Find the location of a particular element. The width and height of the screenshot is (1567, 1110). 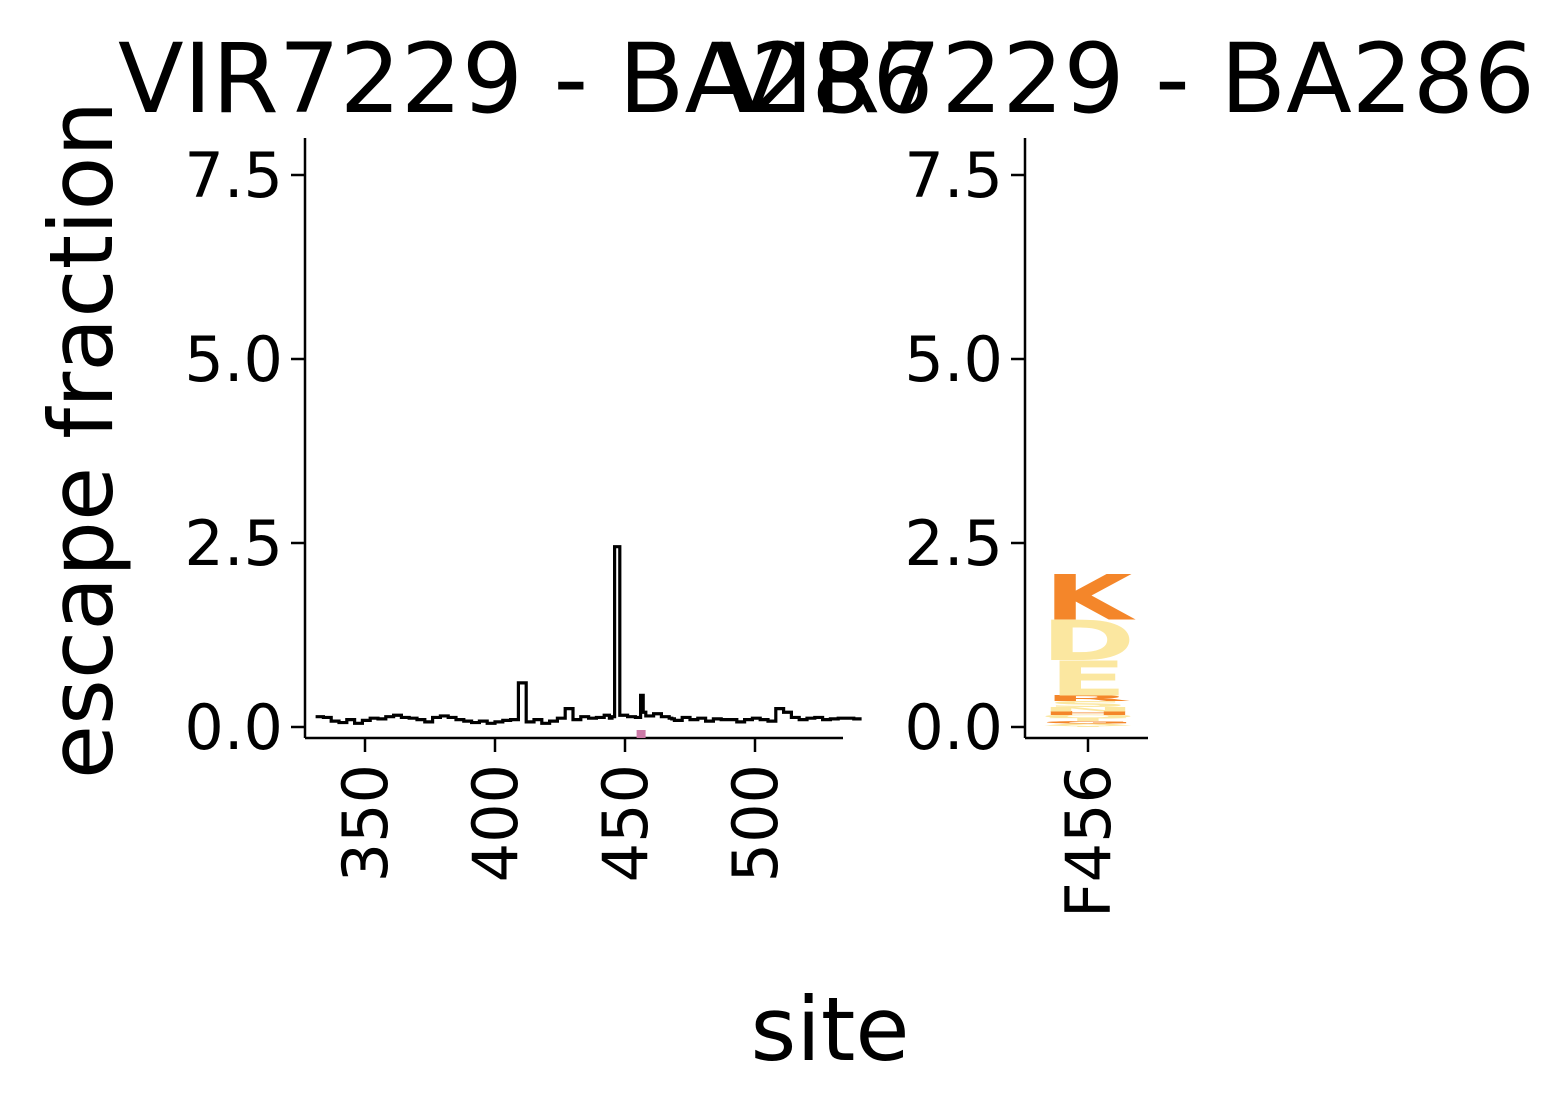

left-y-tick-label: 5.0 is located at coordinates (233, 359).